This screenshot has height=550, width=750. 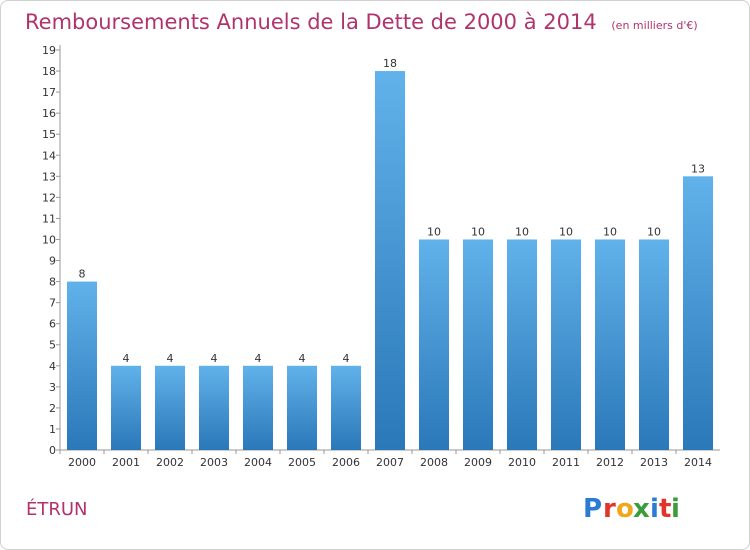 What do you see at coordinates (49, 50) in the screenshot?
I see `y-tick-label: 19` at bounding box center [49, 50].